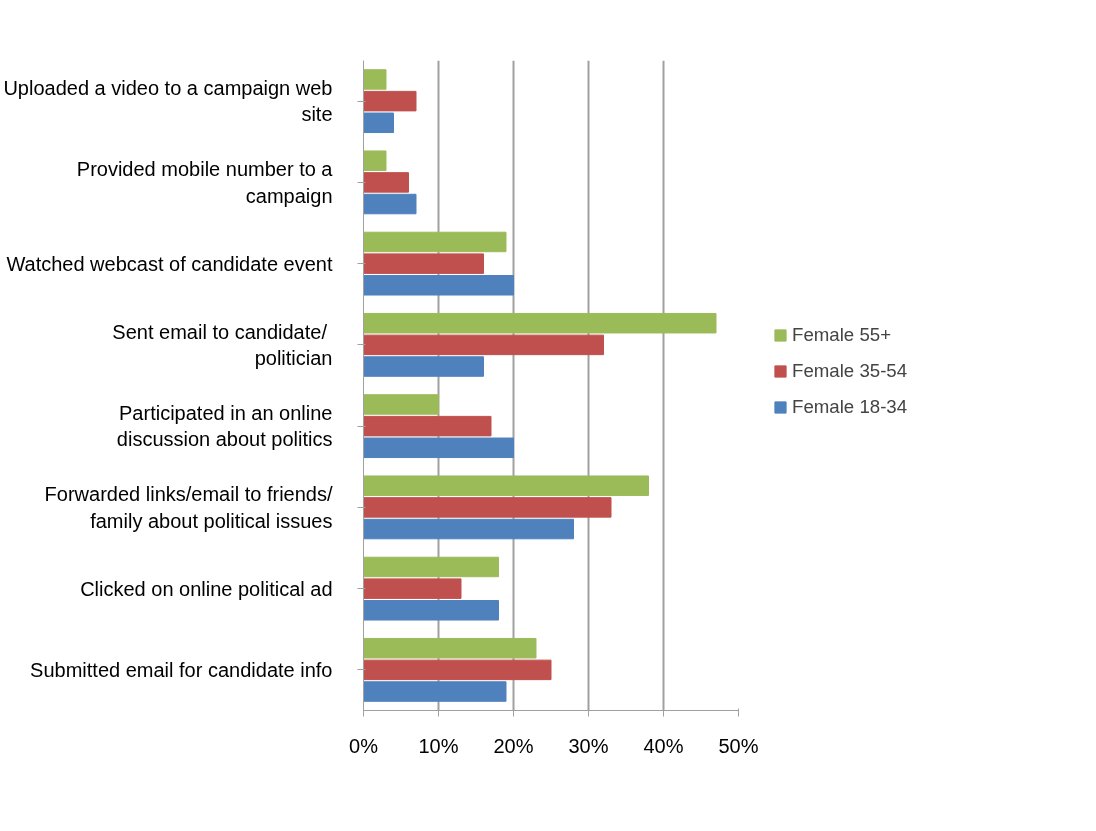  What do you see at coordinates (188, 507) in the screenshot?
I see `y-tick-label: Forwarded links/email to friends/ family about political issues` at bounding box center [188, 507].